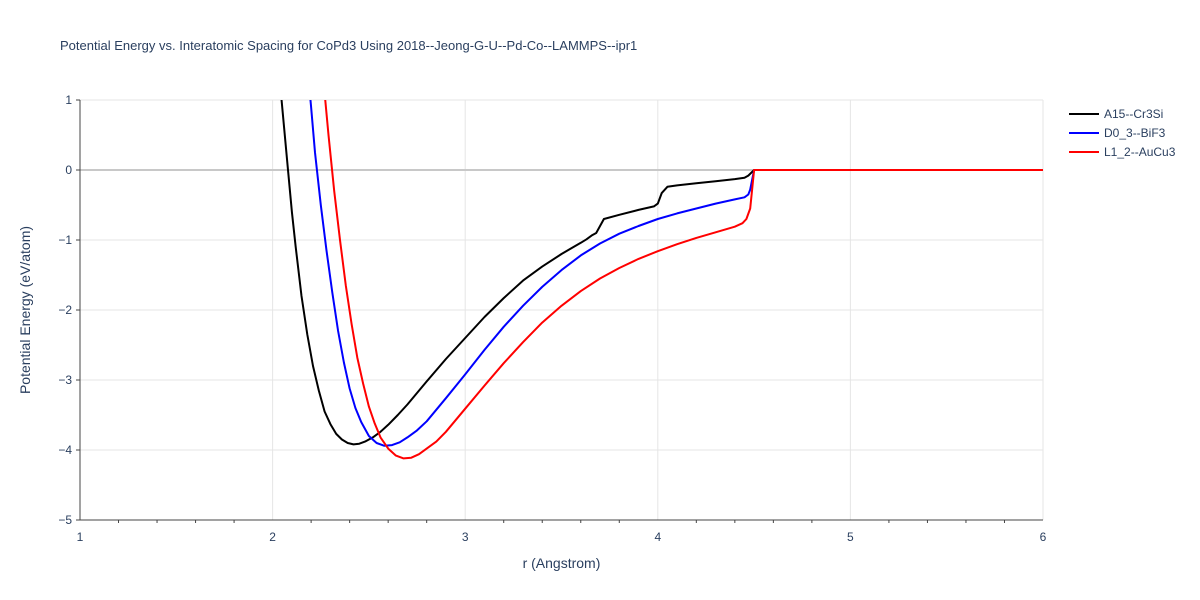 The width and height of the screenshot is (1200, 600). What do you see at coordinates (65, 310) in the screenshot?
I see `y-tick-label: −2` at bounding box center [65, 310].